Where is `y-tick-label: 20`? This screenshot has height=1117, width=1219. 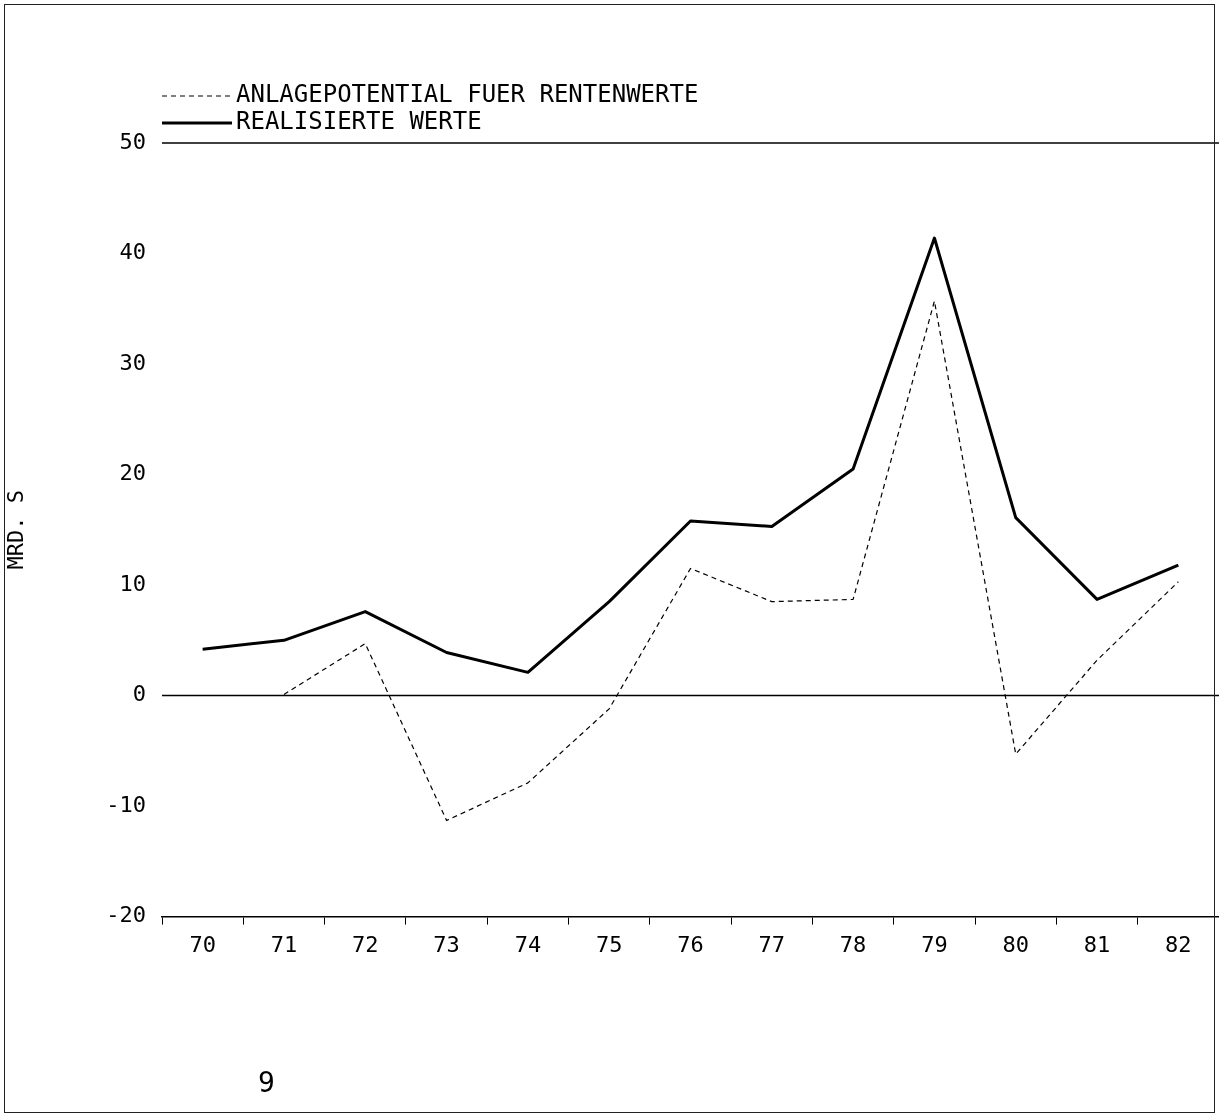 y-tick-label: 20 is located at coordinates (132, 473).